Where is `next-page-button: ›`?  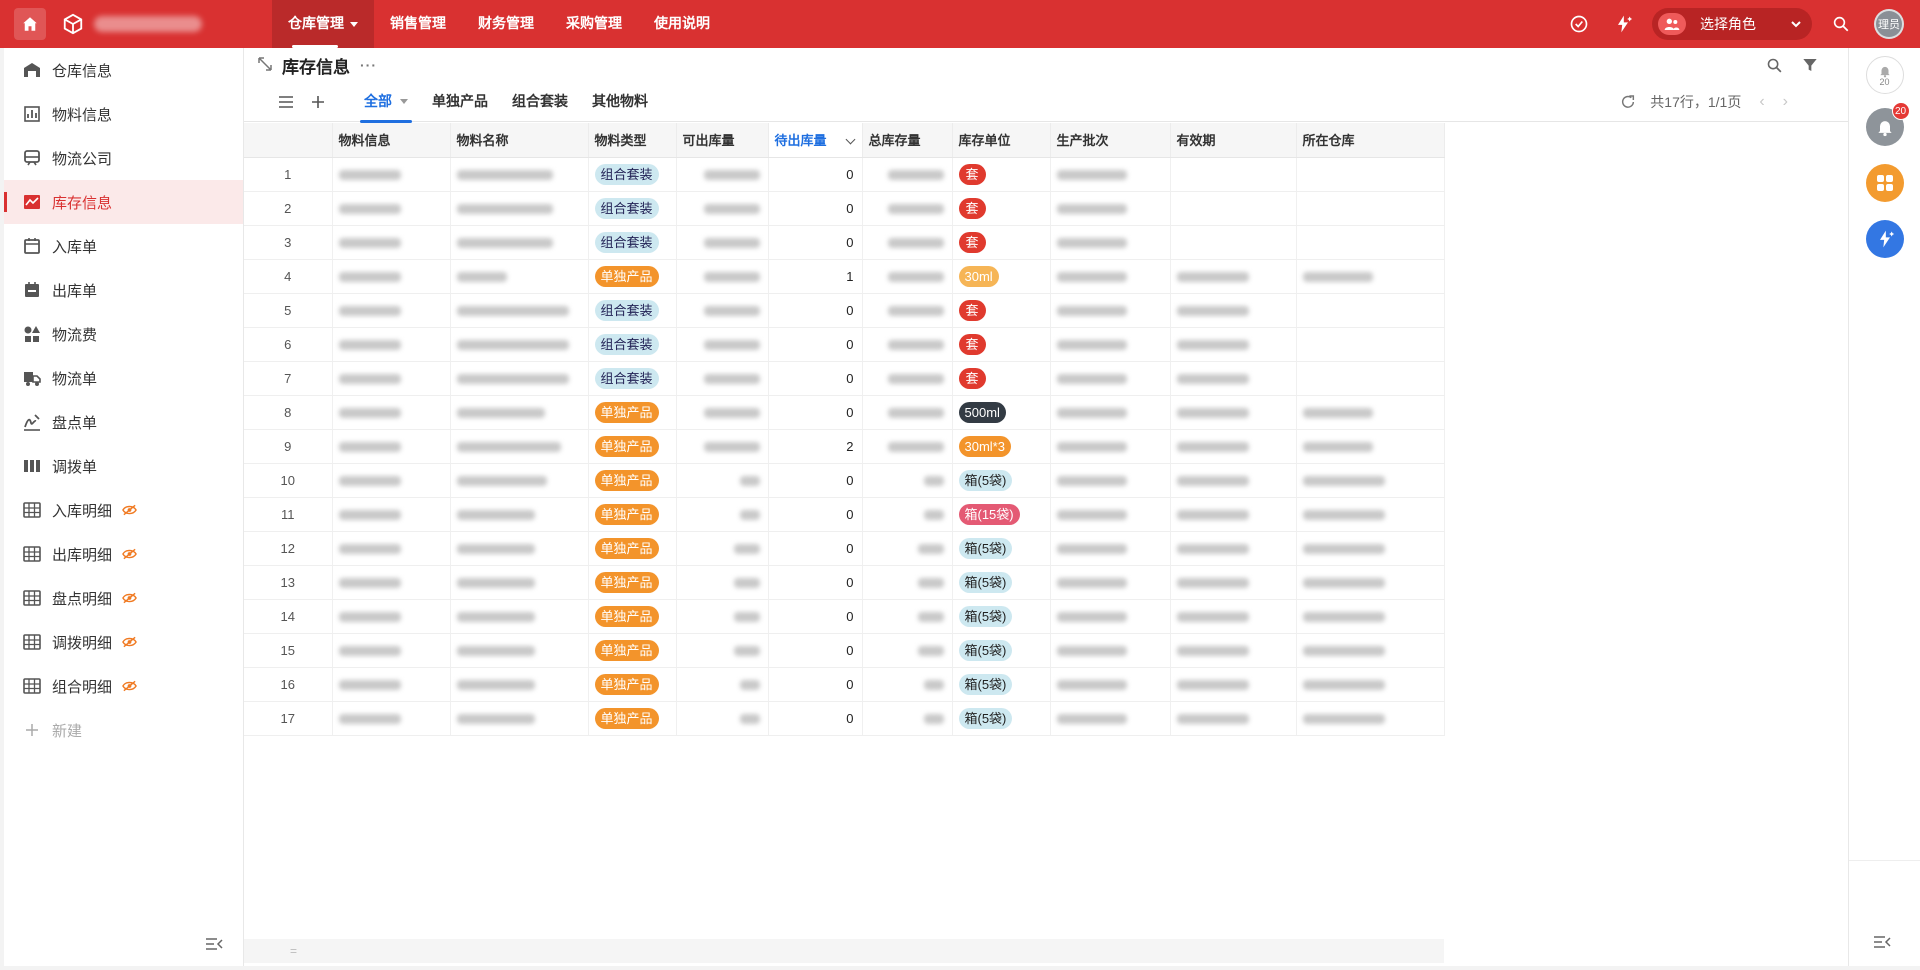
next-page-button: › is located at coordinates (1785, 101).